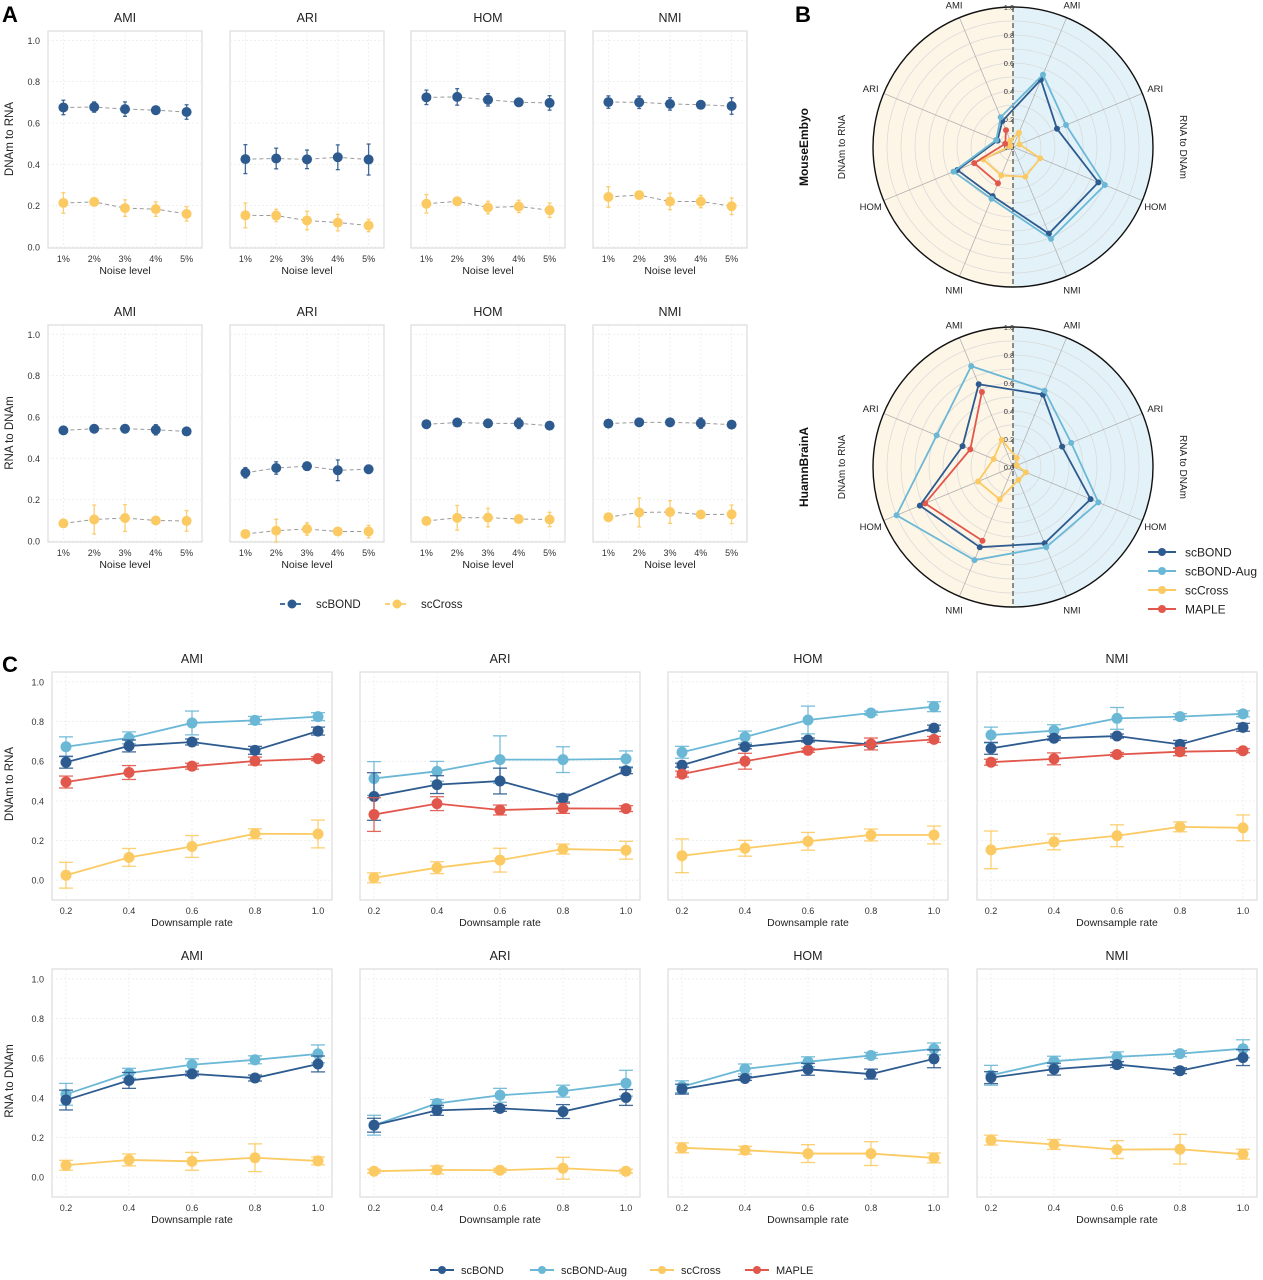 This screenshot has width=1263, height=1280. Describe the element at coordinates (500, 790) in the screenshot. I see `subplot-ari: 0.2 0.4 0.6 0.8 1.0 ARI Downsample rate` at that location.